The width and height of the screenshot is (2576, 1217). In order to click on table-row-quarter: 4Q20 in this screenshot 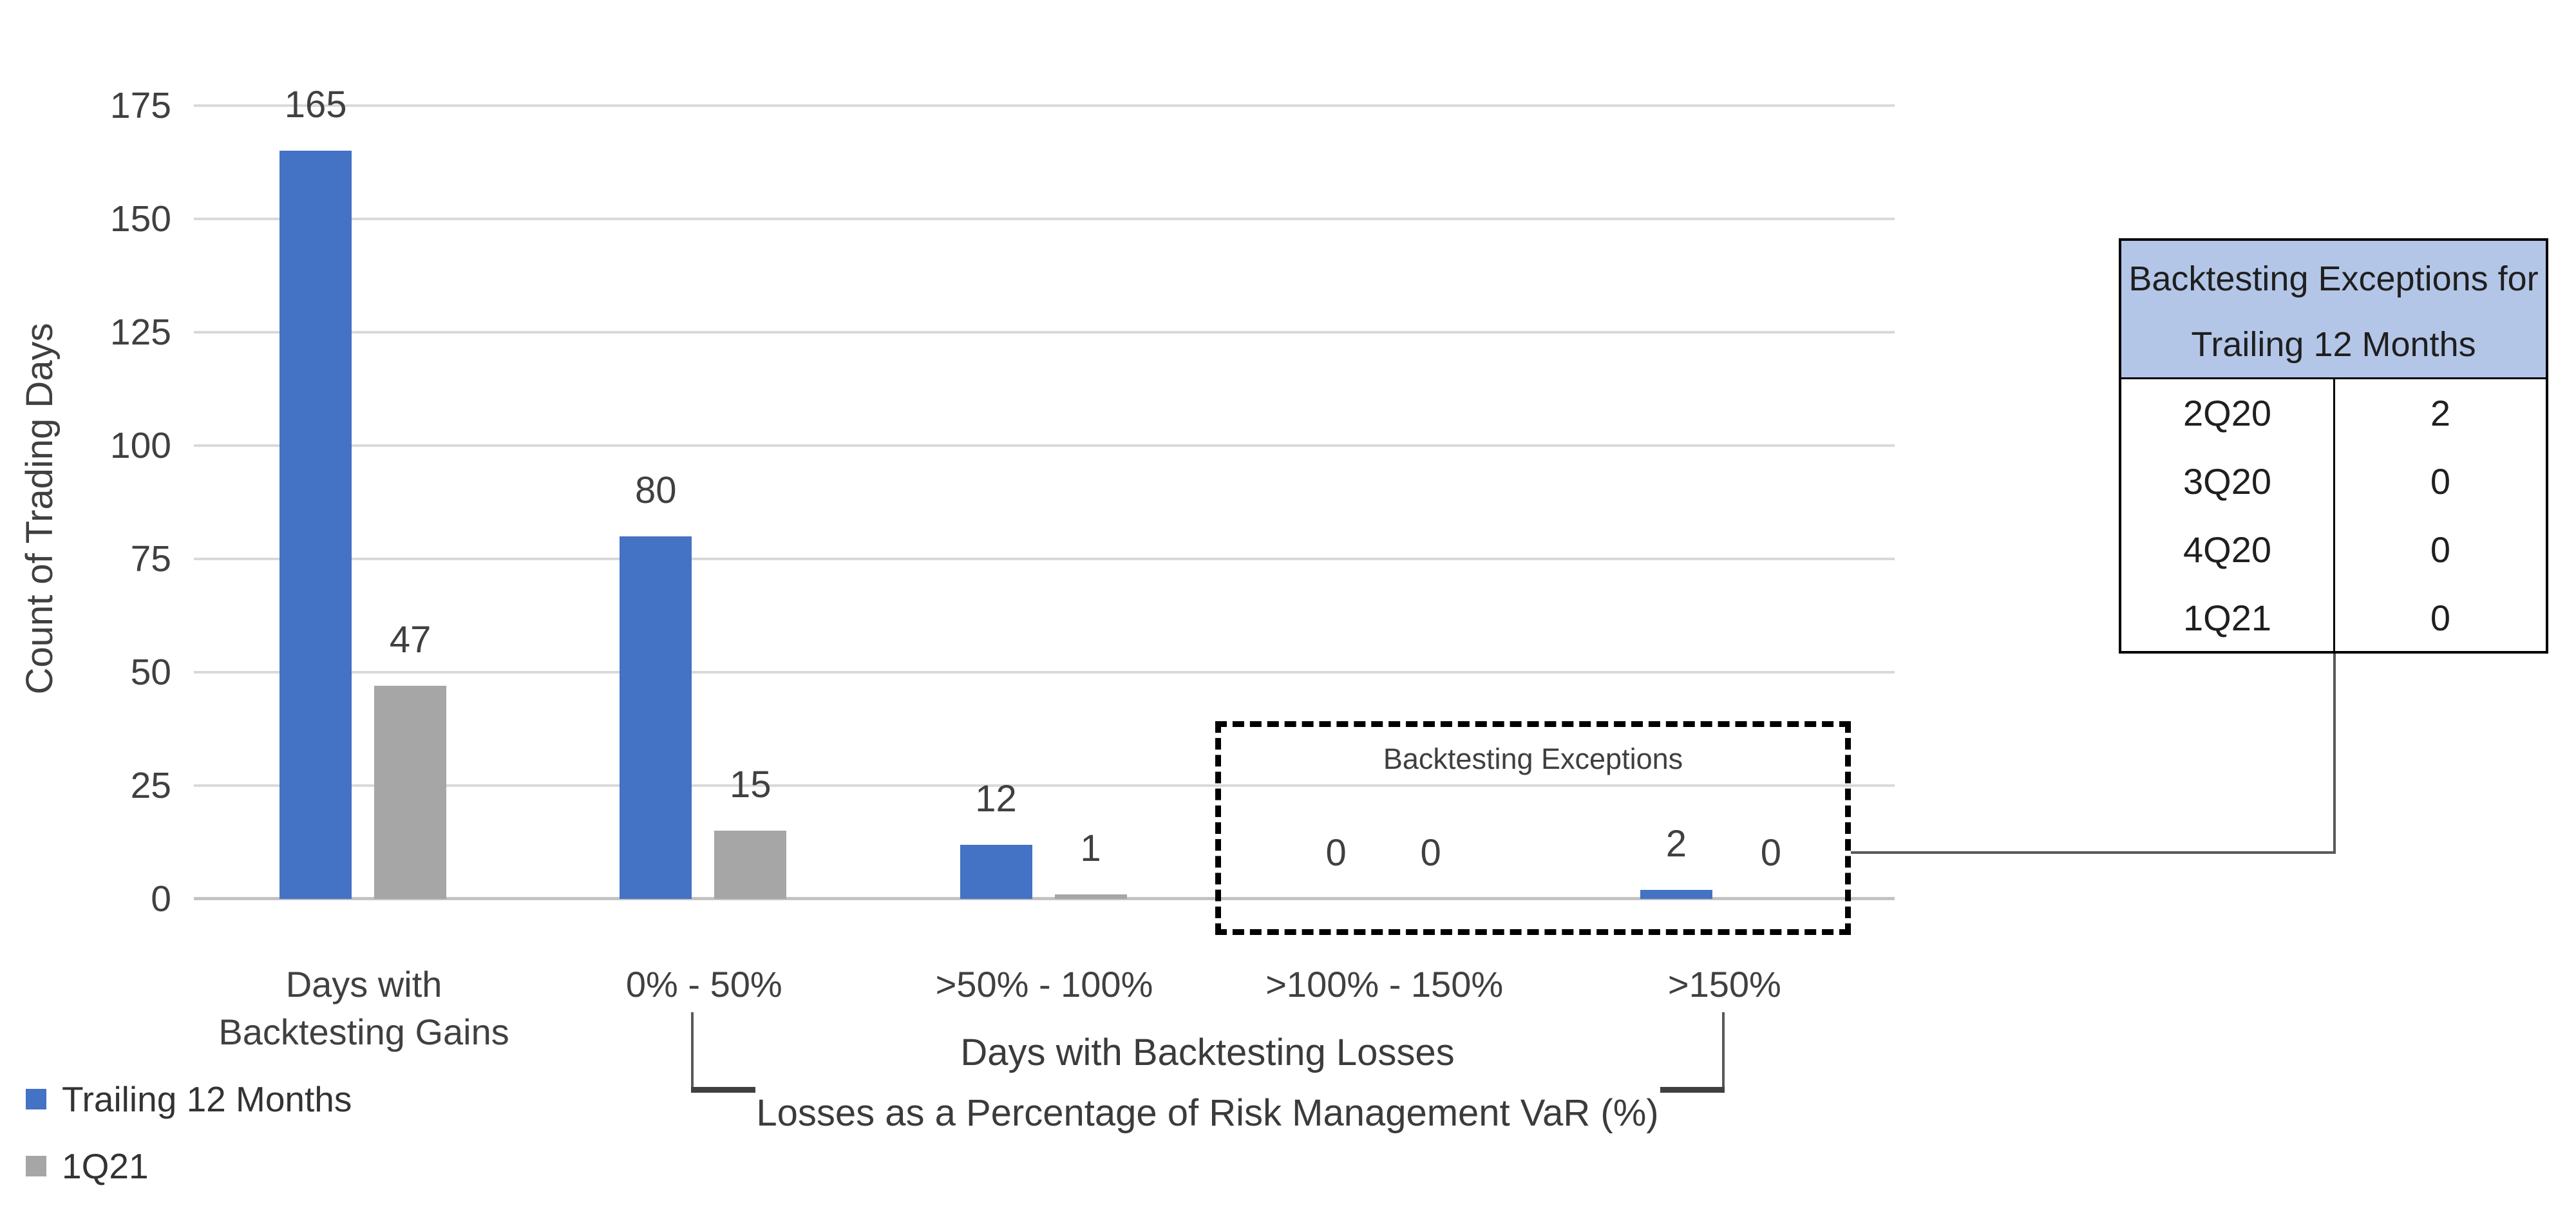, I will do `click(2228, 550)`.